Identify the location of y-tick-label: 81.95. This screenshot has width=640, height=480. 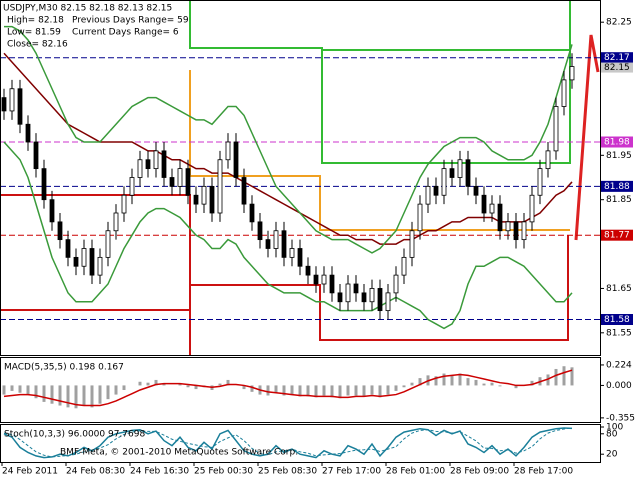
(619, 156).